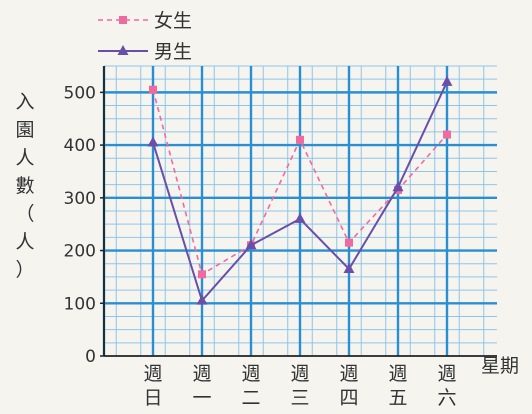  Describe the element at coordinates (90, 357) in the screenshot. I see `y-tick-label: 0` at that location.